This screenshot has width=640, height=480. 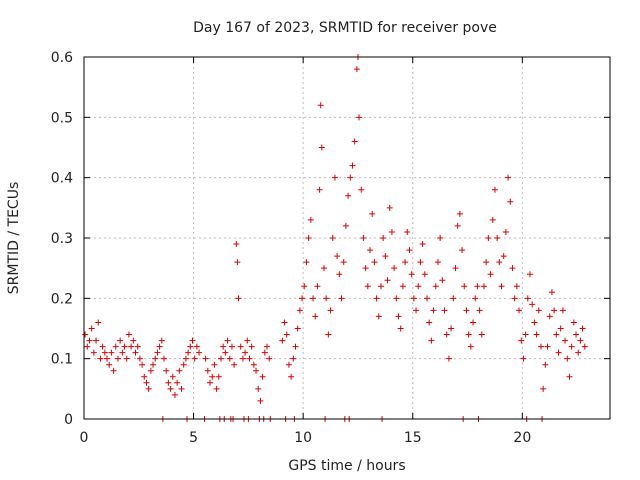 What do you see at coordinates (306, 438) in the screenshot?
I see `x-tick-labels: 0 5 10 15 20` at bounding box center [306, 438].